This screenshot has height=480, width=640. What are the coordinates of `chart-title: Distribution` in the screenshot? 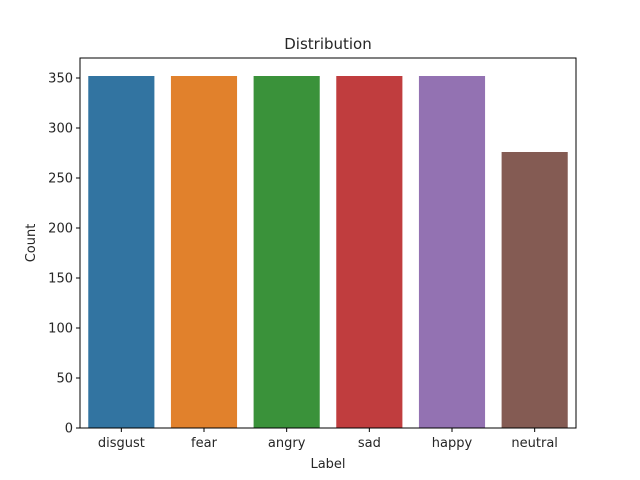 It's located at (328, 44).